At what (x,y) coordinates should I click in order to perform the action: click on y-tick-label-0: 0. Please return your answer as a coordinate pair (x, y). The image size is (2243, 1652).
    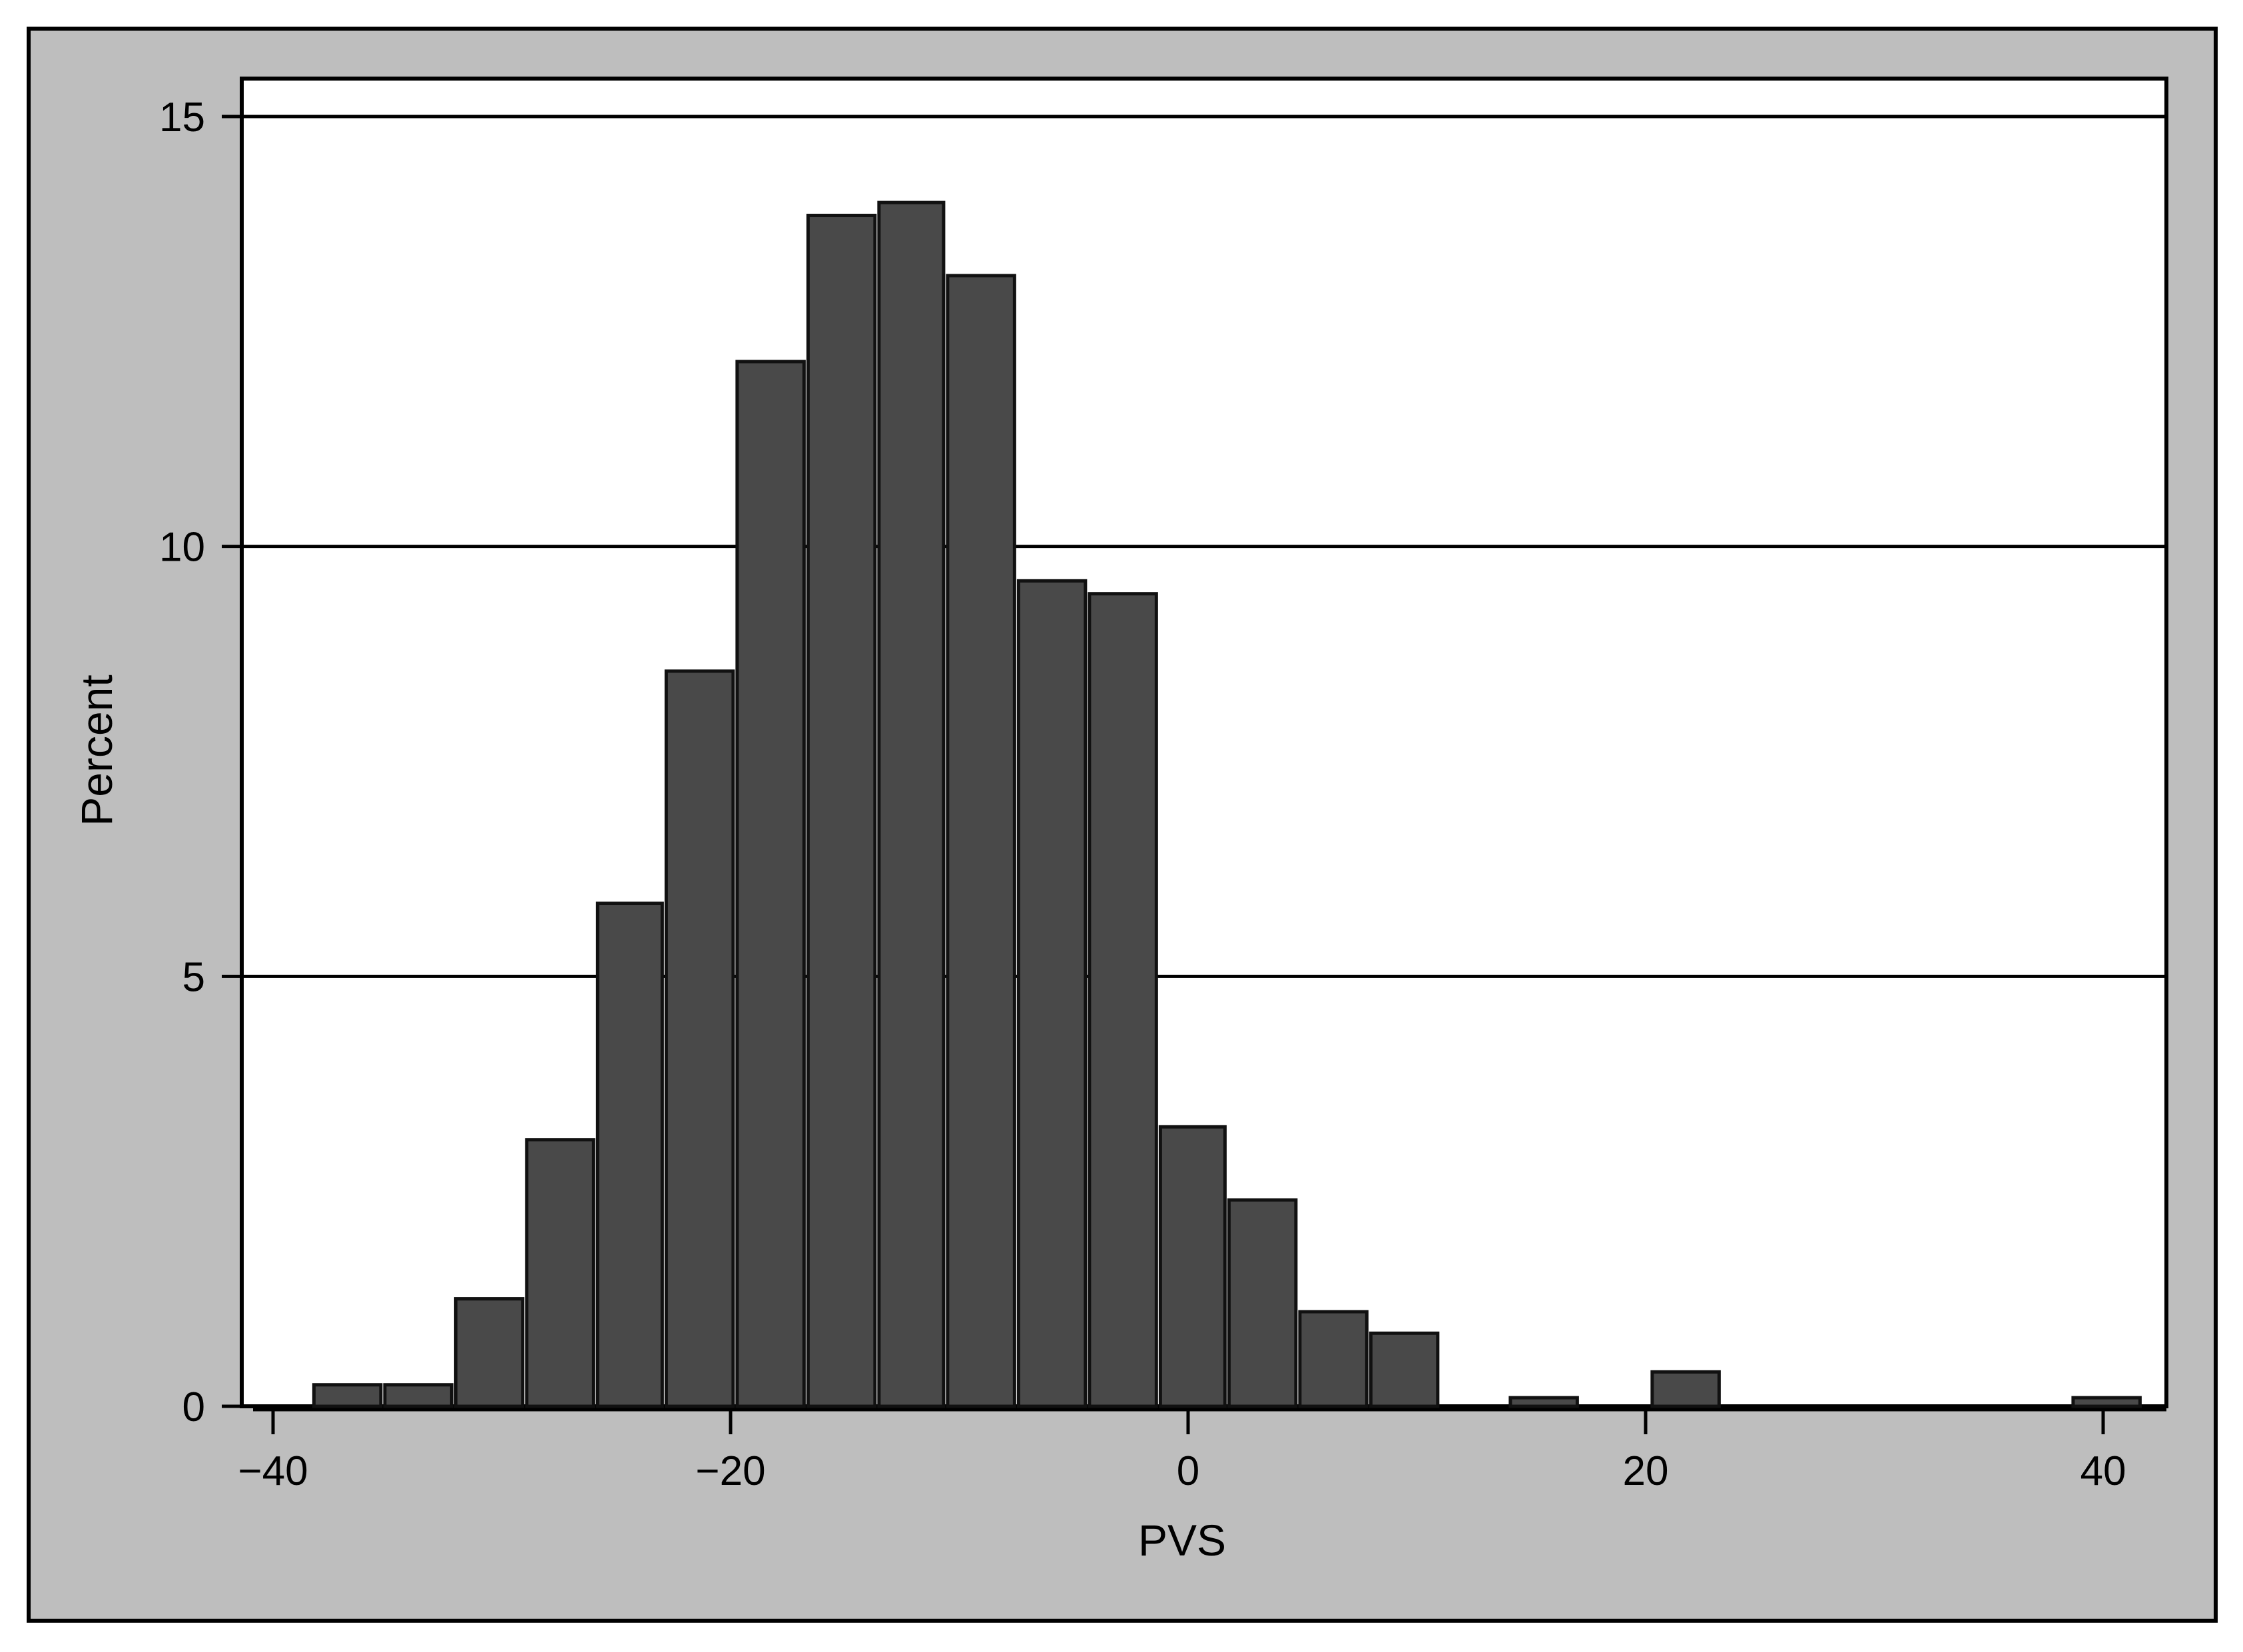
    Looking at the image, I should click on (193, 1407).